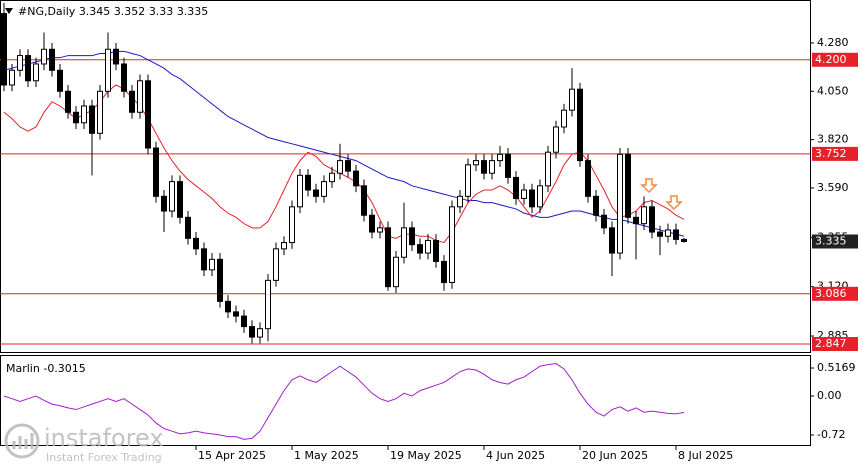 The width and height of the screenshot is (862, 467). What do you see at coordinates (104, 438) in the screenshot?
I see `watermark-brand: instaforex` at bounding box center [104, 438].